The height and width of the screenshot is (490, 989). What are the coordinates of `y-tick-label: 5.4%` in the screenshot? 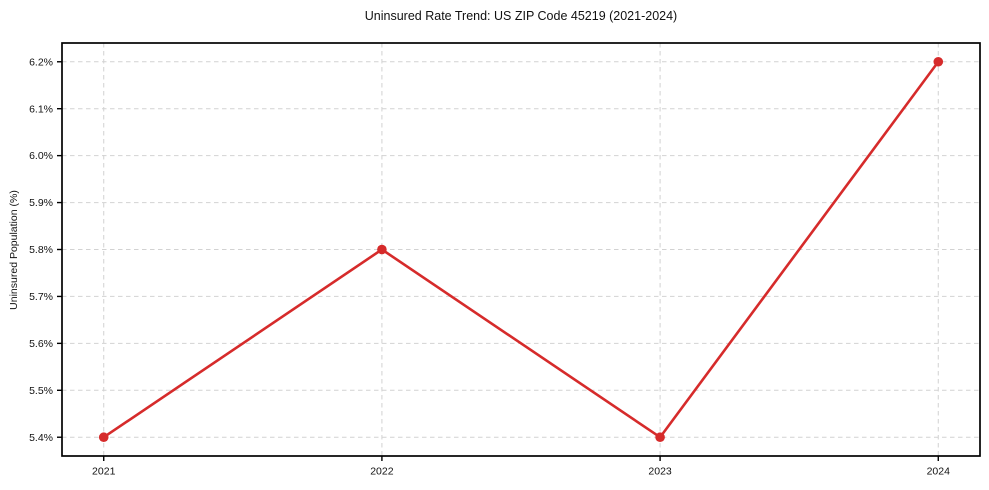 It's located at (41, 438).